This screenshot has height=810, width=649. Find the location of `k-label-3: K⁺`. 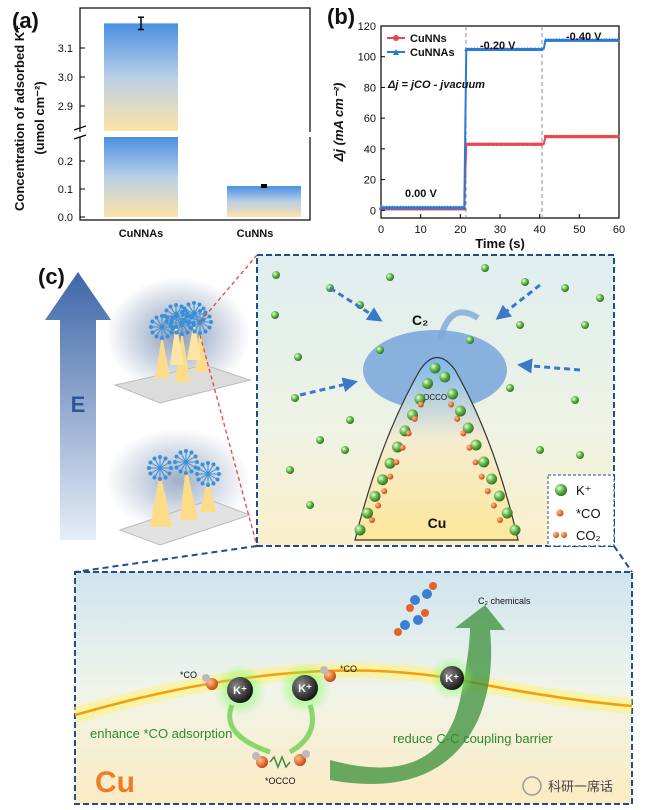

k-label-3: K⁺ is located at coordinates (452, 679).